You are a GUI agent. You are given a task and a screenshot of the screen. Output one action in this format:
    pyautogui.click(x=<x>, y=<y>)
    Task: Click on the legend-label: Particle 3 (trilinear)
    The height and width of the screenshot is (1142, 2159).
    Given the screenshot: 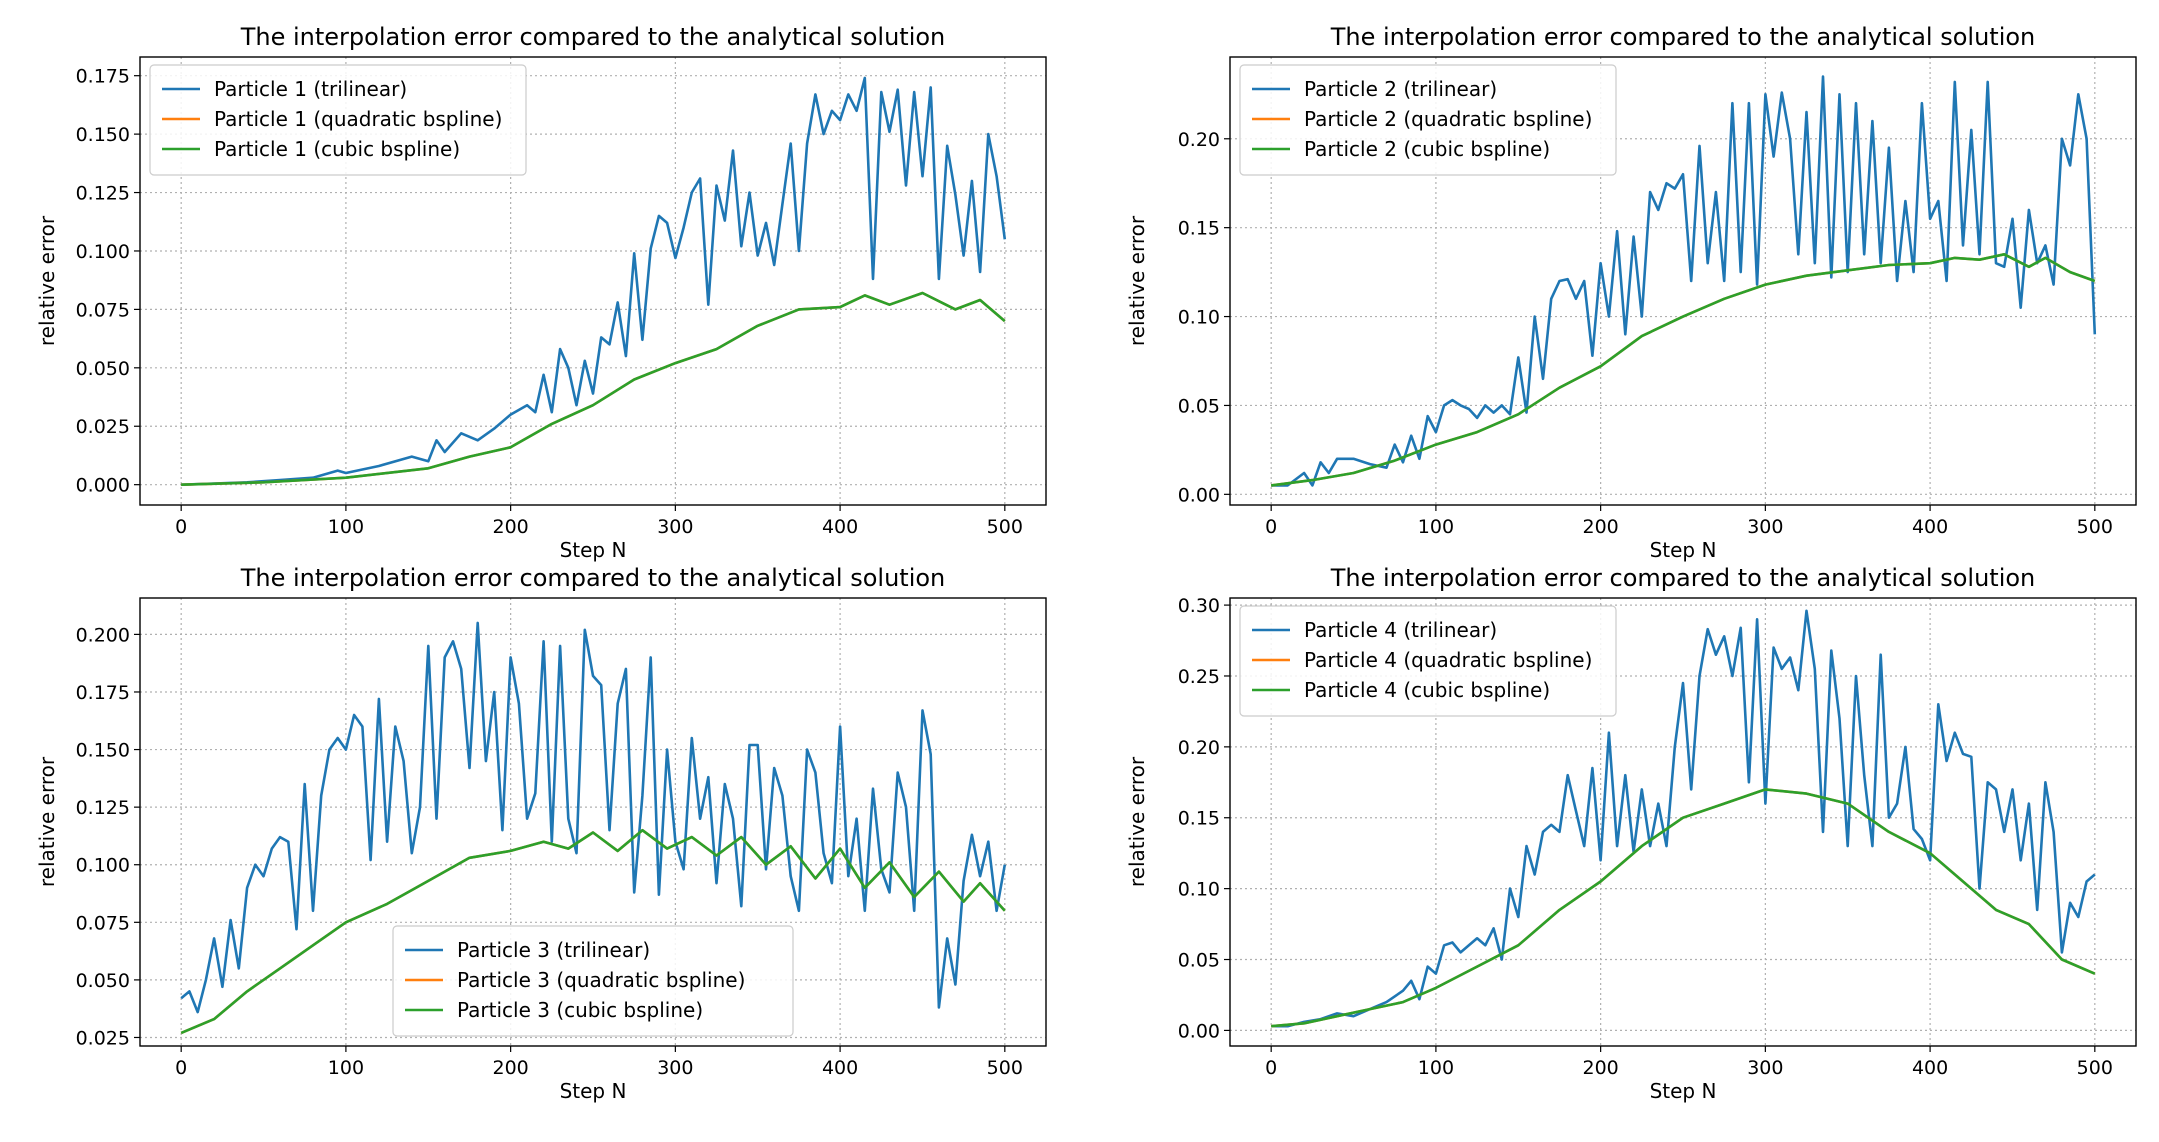 What is the action you would take?
    pyautogui.click(x=553, y=950)
    